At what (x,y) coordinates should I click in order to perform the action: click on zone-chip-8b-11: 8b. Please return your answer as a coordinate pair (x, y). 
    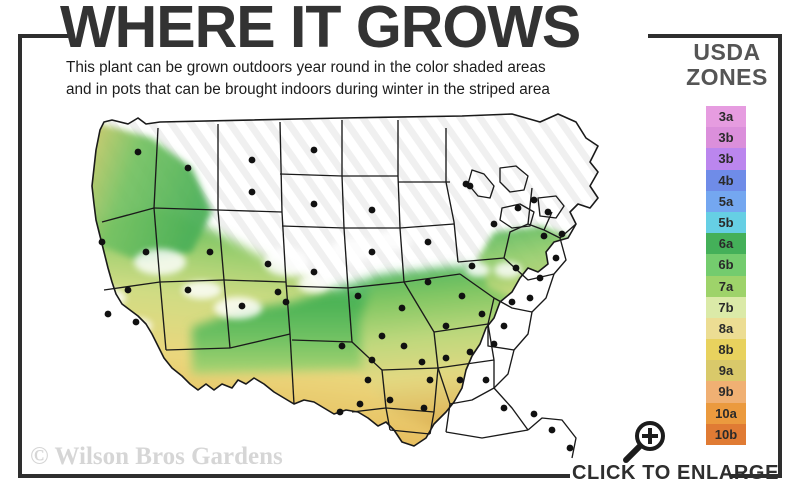
    Looking at the image, I should click on (726, 350).